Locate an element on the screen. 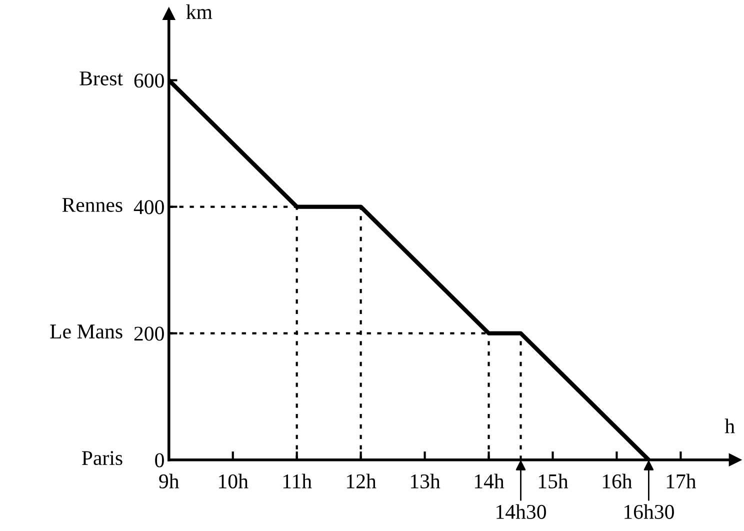  x-tick-label: 13h is located at coordinates (425, 481).